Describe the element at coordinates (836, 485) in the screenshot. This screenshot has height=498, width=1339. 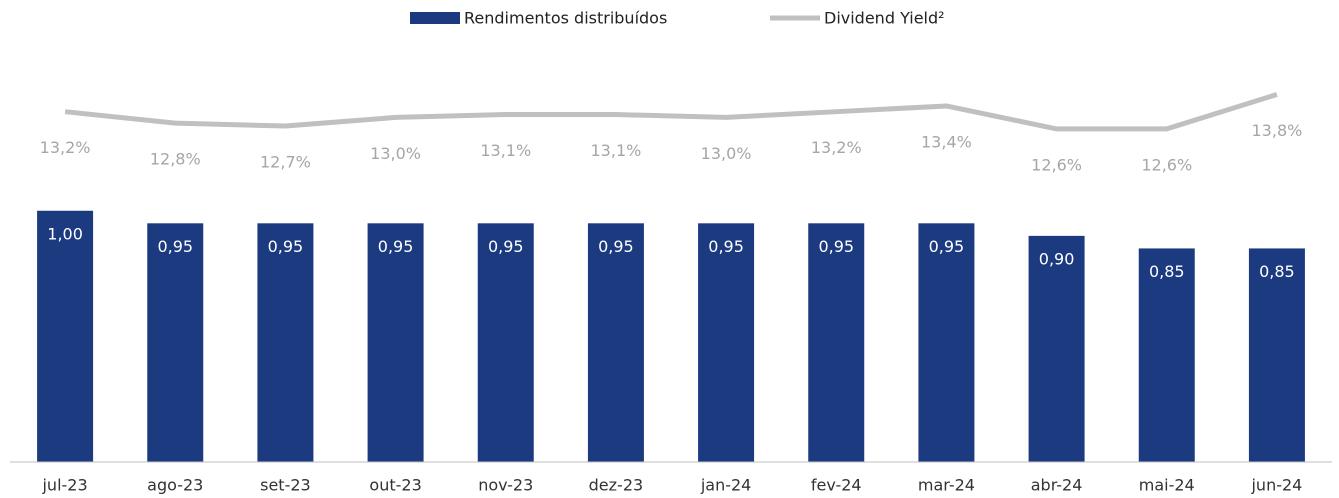
I see `x-tick-label: fev-24` at that location.